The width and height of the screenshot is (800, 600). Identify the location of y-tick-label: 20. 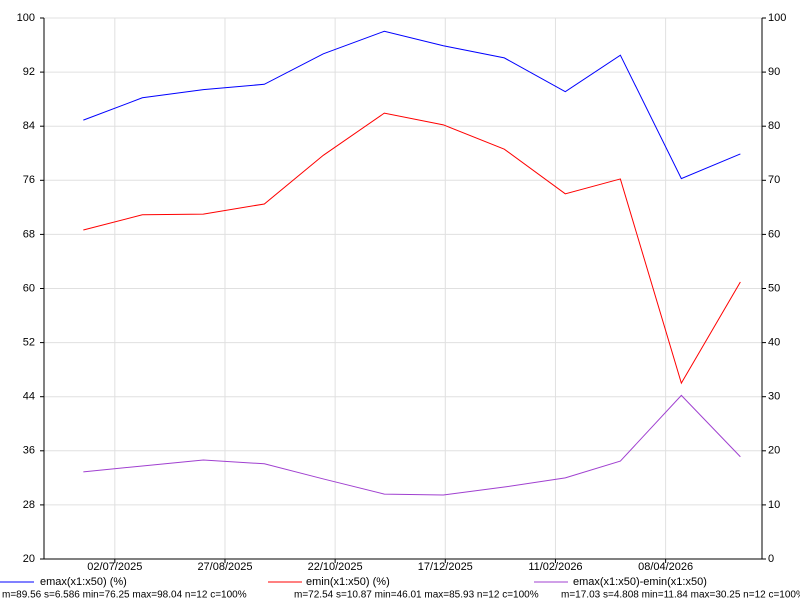
(29, 559).